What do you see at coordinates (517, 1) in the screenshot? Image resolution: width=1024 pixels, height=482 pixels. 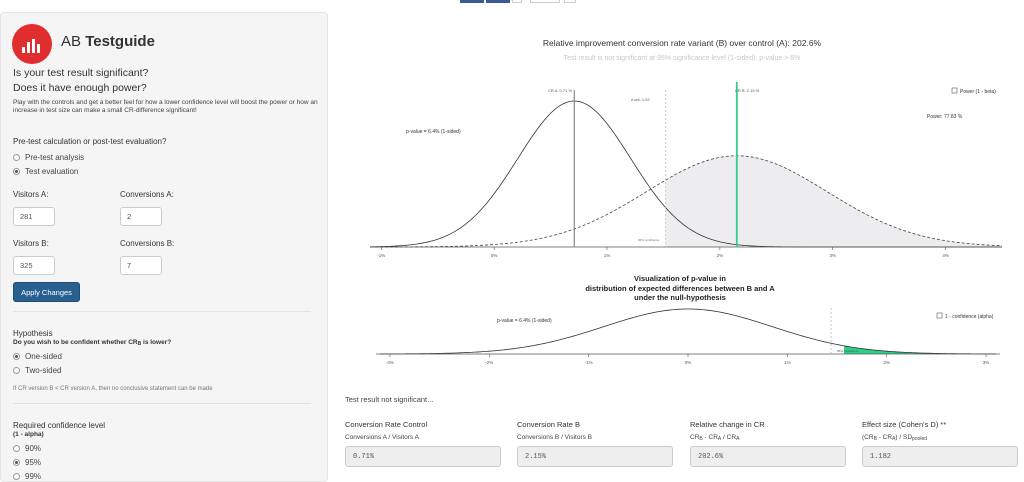 I see `share-button-counter` at bounding box center [517, 1].